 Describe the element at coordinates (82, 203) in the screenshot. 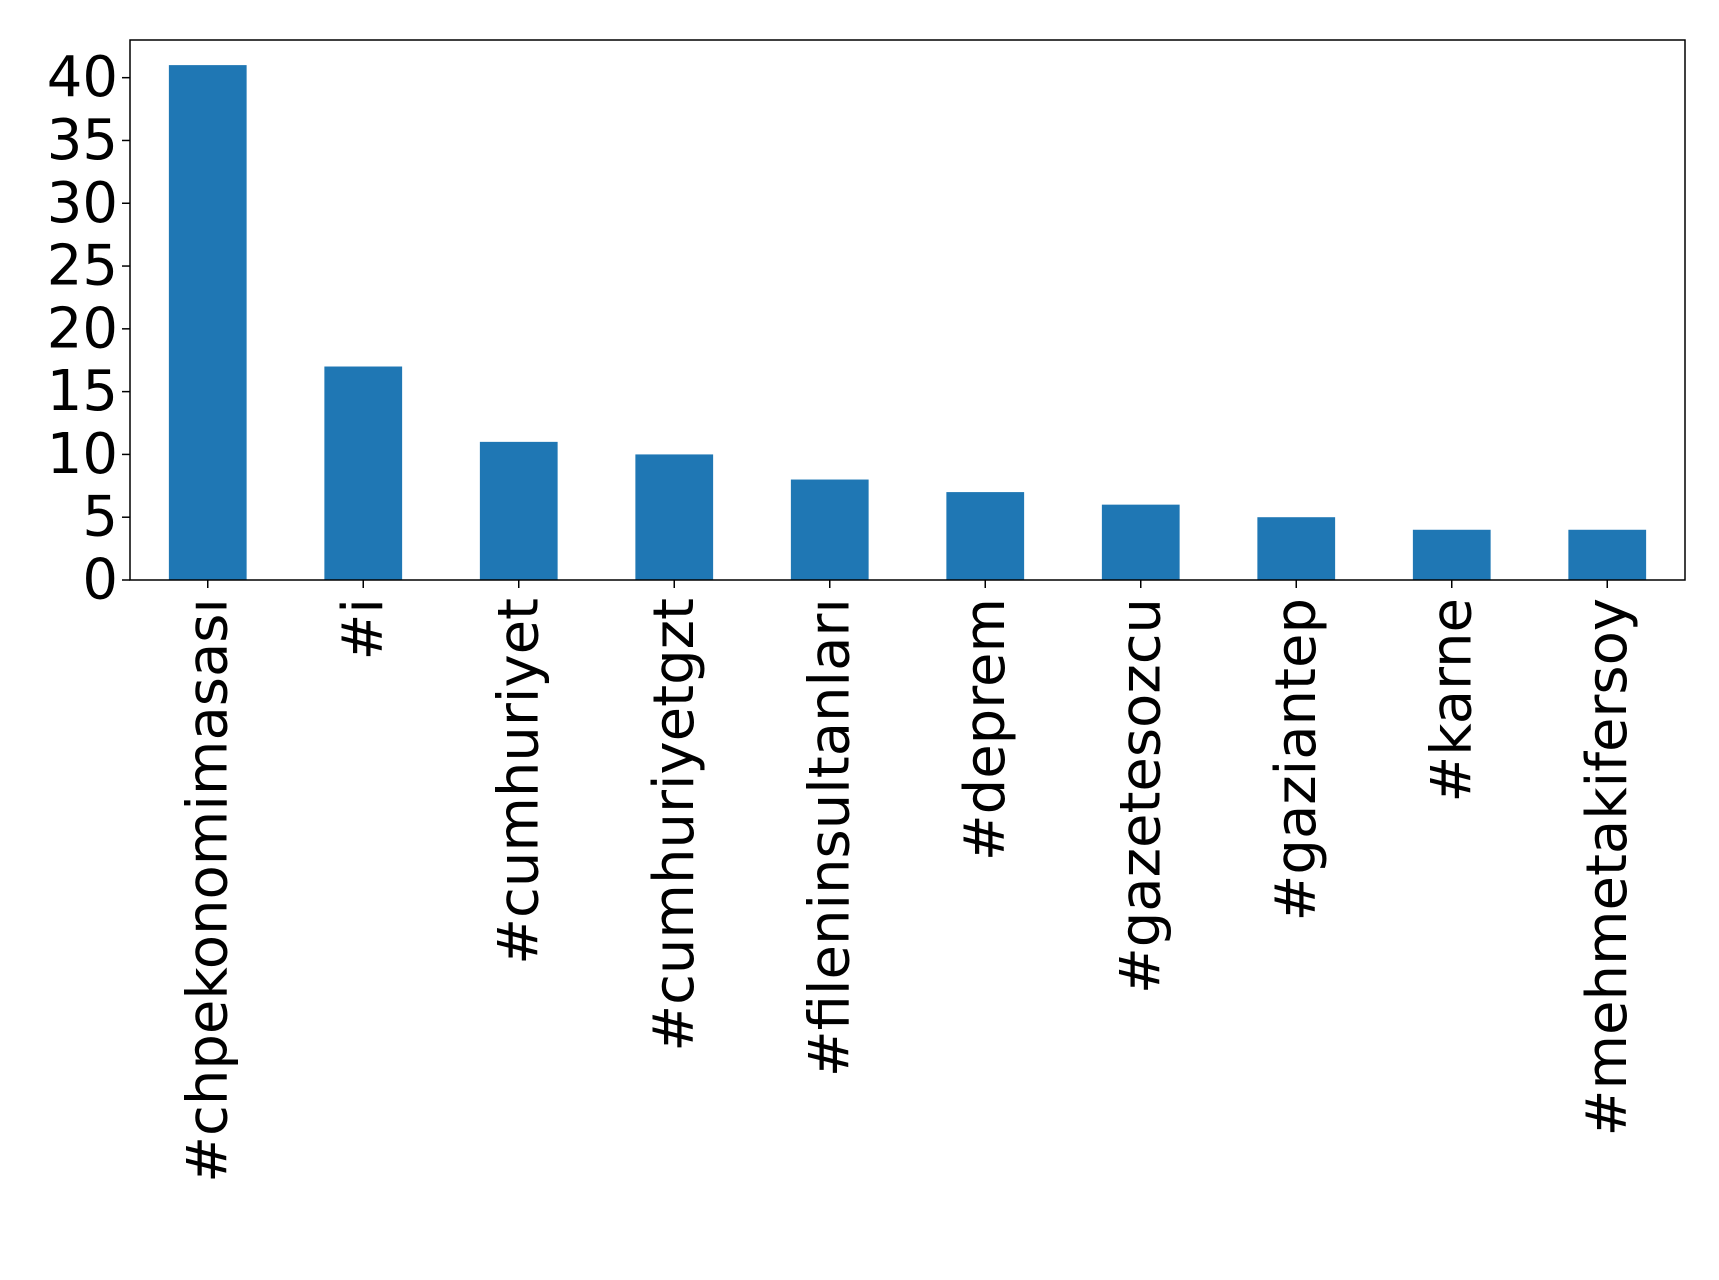

I see `y-tick-label: 30` at that location.